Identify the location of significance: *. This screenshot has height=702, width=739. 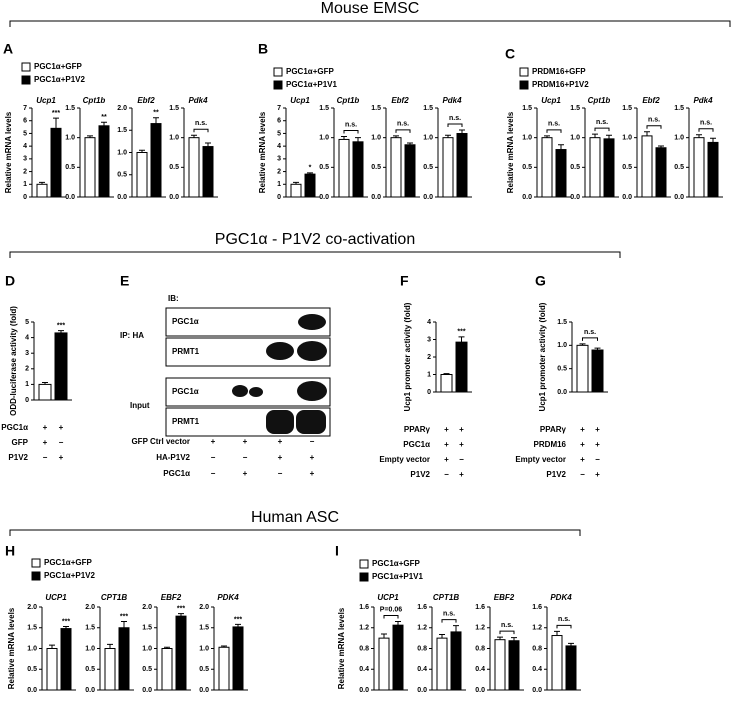
(310, 168).